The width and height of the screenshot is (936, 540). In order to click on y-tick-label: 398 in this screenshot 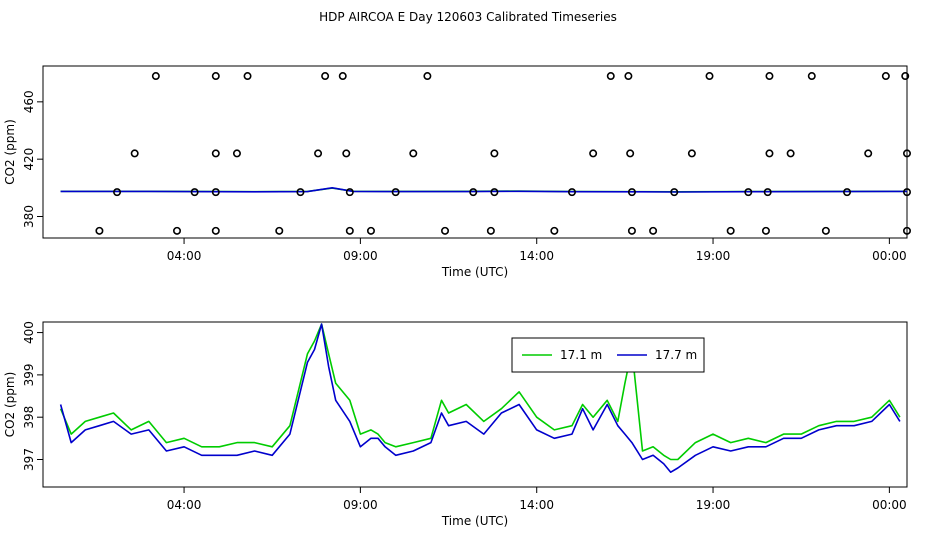, I will do `click(29, 417)`.